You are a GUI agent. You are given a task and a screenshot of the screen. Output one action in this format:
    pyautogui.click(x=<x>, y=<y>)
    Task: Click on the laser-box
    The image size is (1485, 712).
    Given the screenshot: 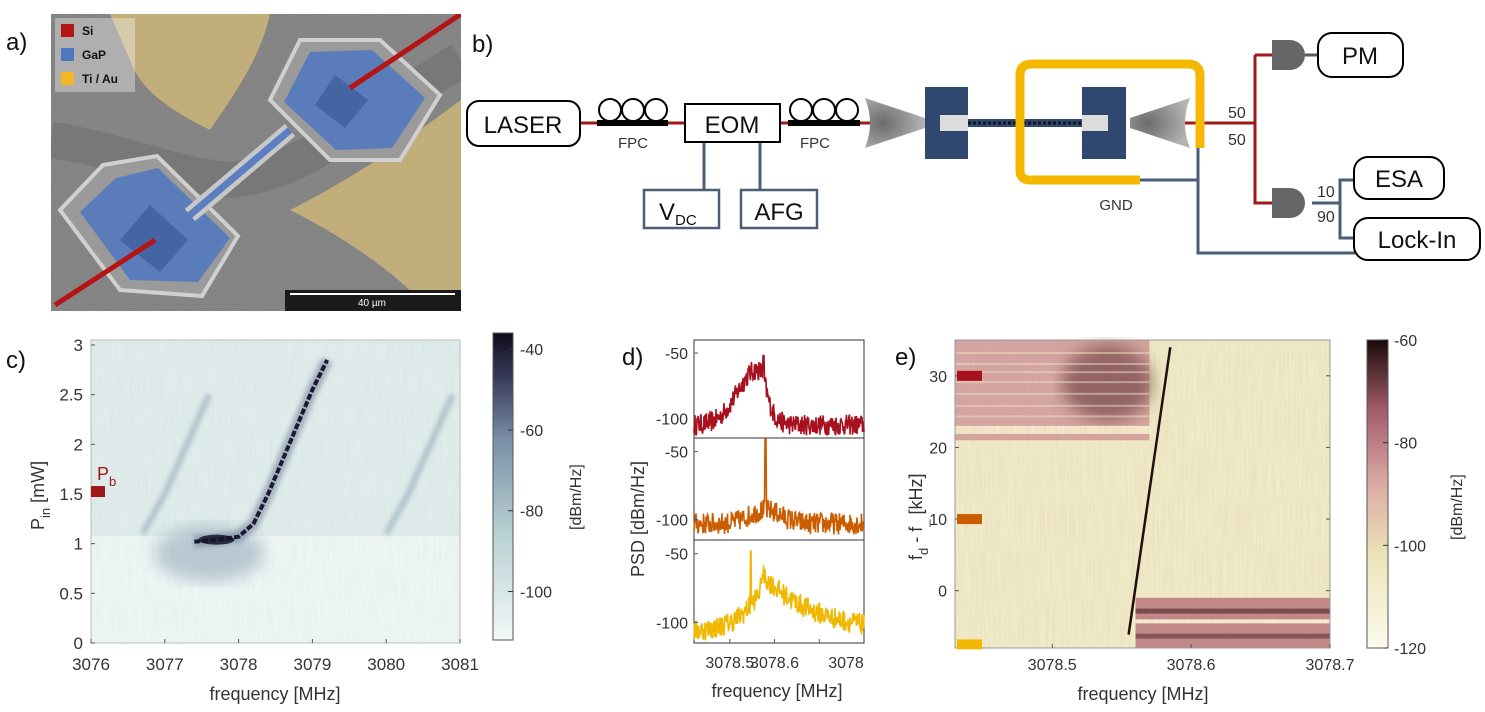 What is the action you would take?
    pyautogui.click(x=523, y=123)
    